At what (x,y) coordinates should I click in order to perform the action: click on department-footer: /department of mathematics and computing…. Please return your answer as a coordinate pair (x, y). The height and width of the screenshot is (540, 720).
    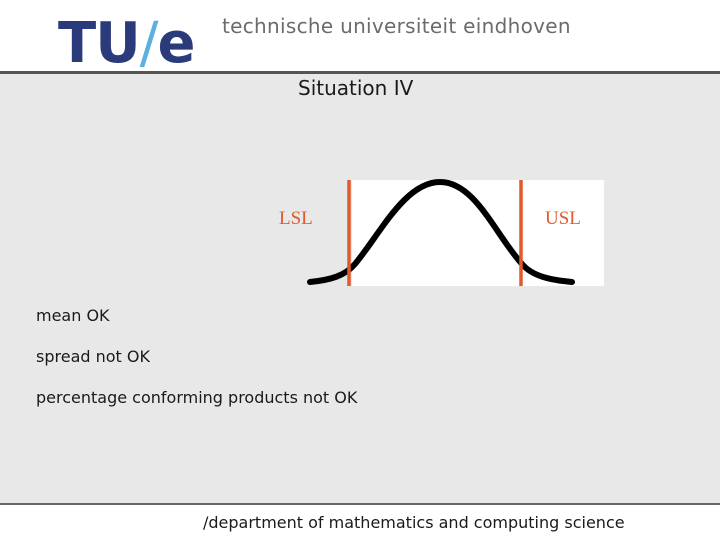
    Looking at the image, I should click on (414, 522).